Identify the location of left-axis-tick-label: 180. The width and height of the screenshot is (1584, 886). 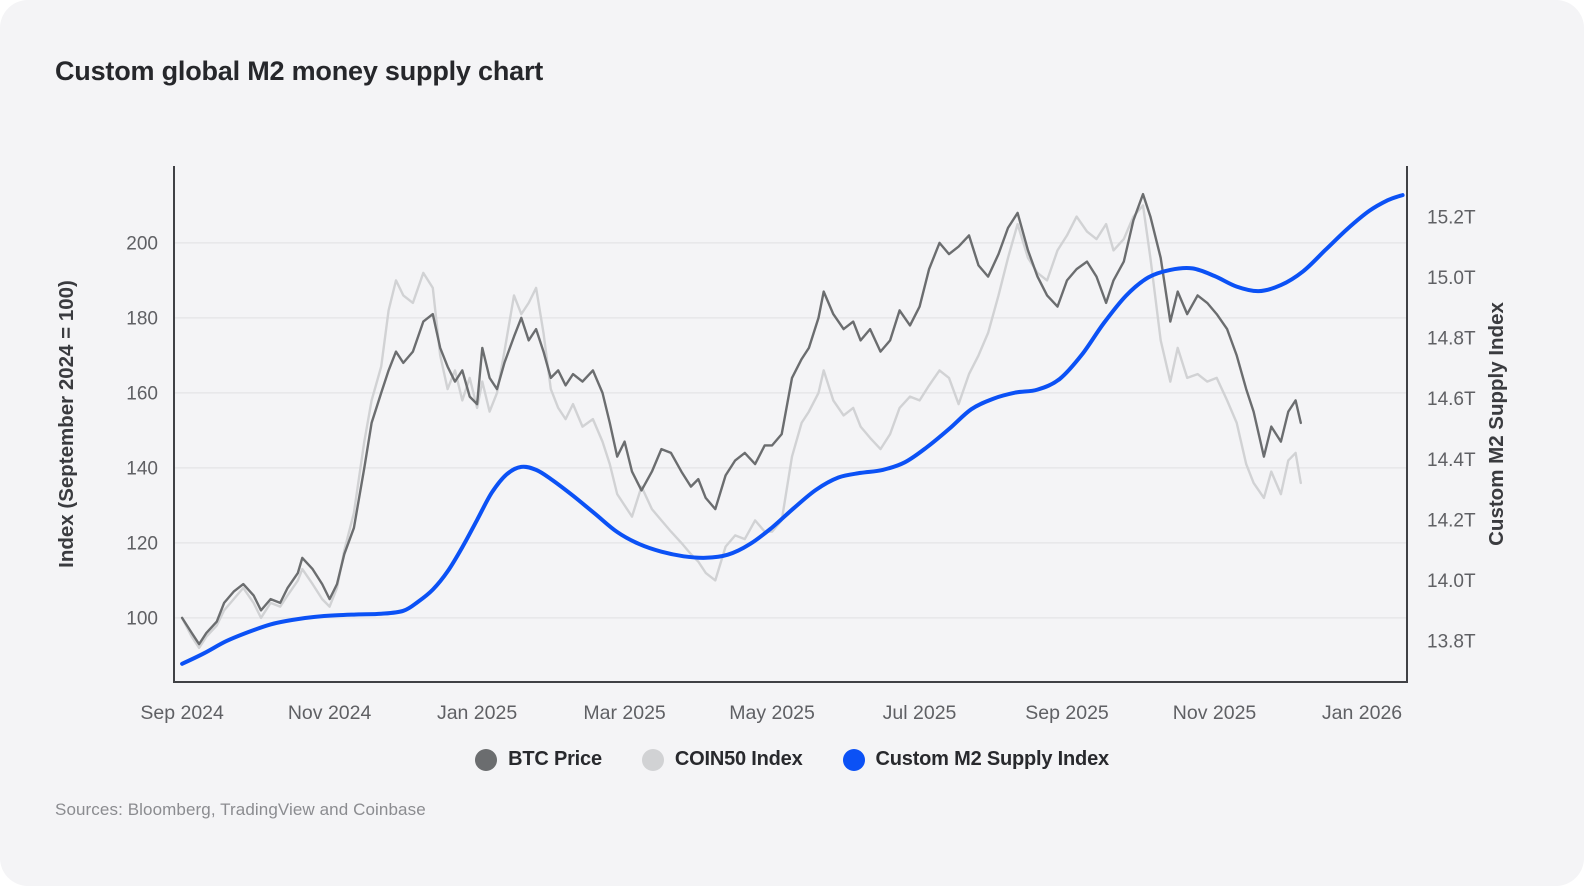
(142, 318).